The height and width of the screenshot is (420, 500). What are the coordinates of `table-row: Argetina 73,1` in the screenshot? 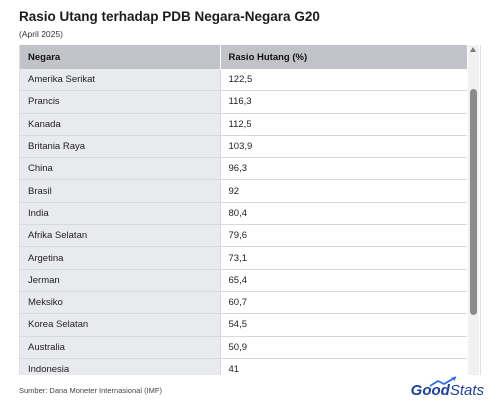 It's located at (243, 258).